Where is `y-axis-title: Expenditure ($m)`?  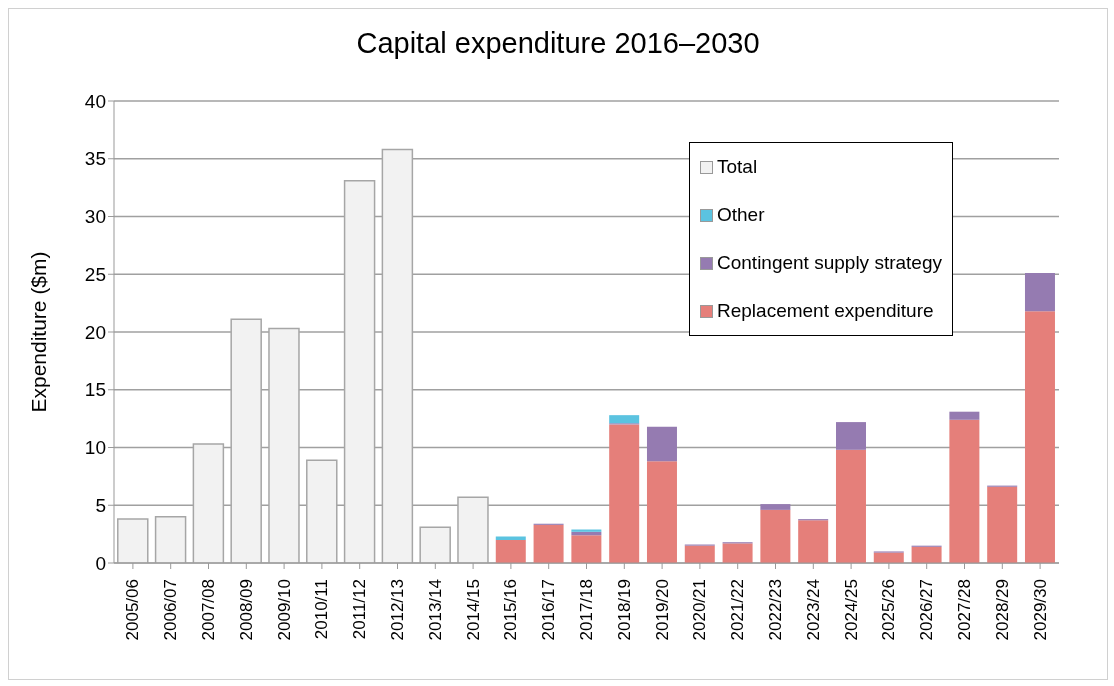 y-axis-title: Expenditure ($m) is located at coordinates (39, 332).